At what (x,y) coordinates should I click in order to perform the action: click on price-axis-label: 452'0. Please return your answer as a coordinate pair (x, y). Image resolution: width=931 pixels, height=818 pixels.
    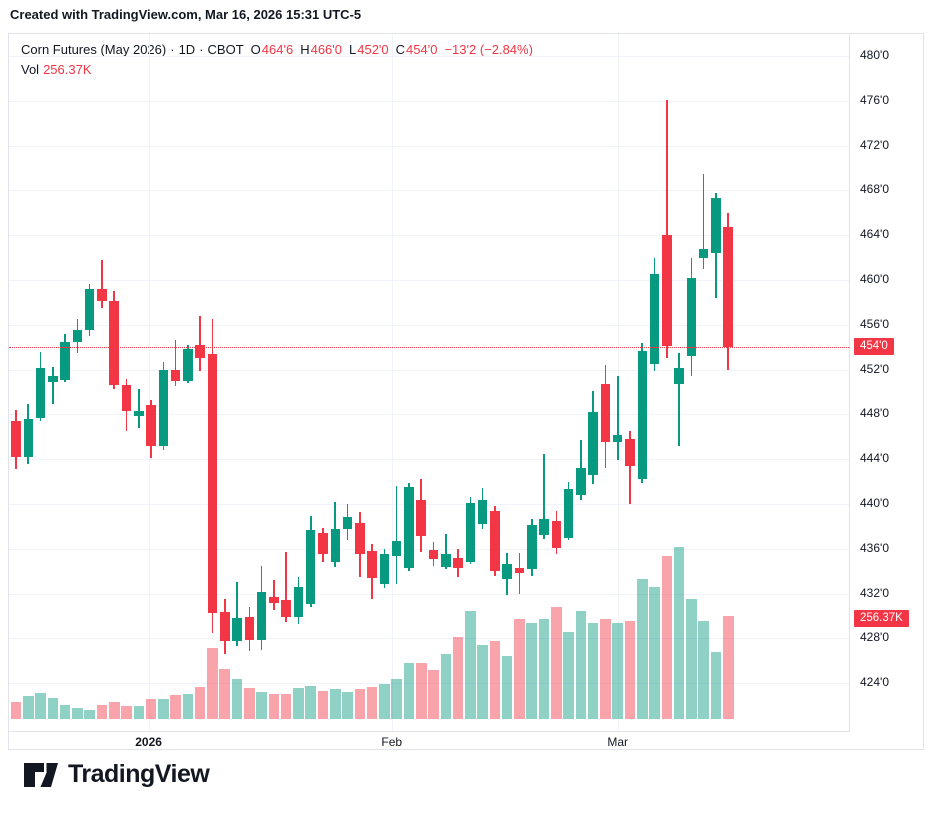
    Looking at the image, I should click on (874, 368).